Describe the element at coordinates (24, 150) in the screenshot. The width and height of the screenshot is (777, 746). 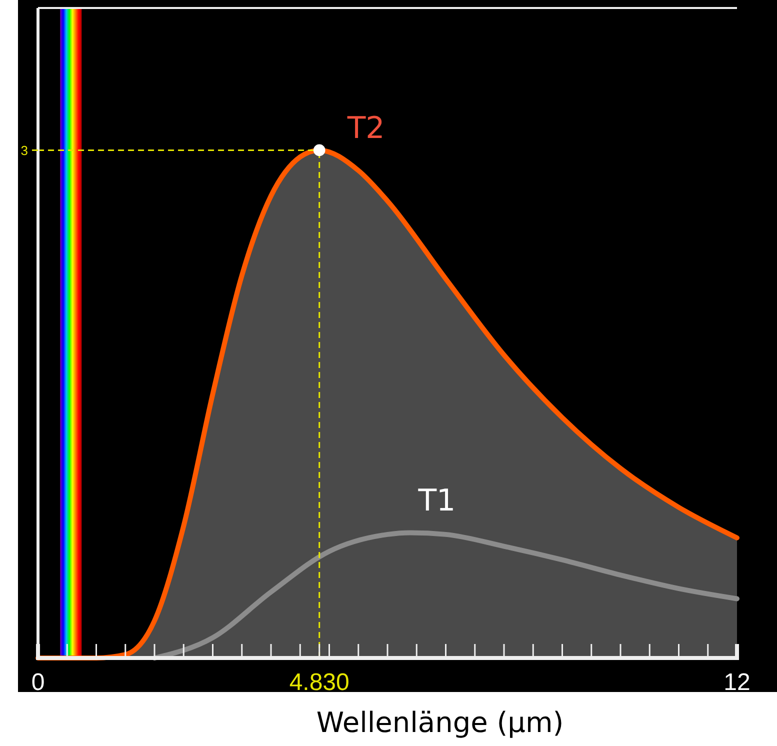
I see `y-tick-label: 3` at that location.